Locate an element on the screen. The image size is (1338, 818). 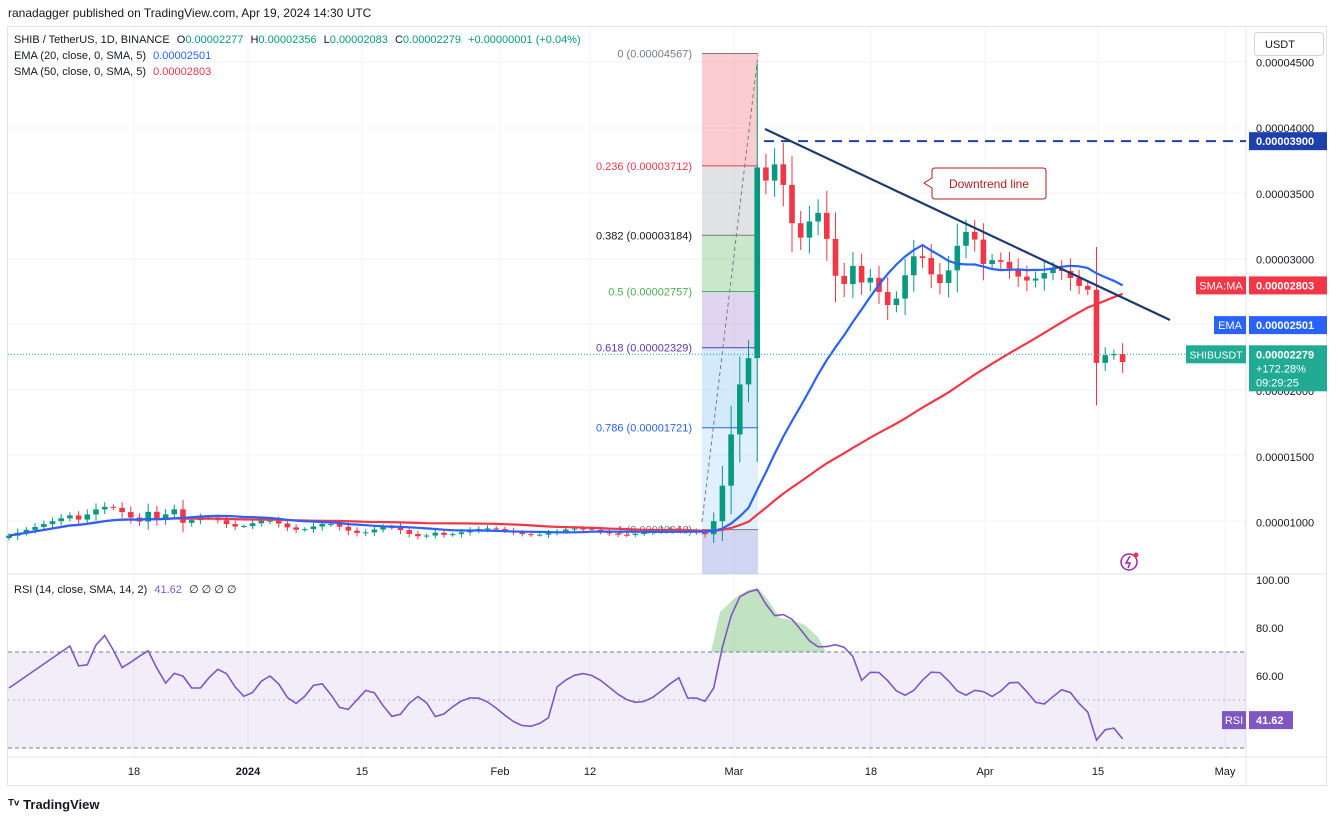
legend-high-label: H is located at coordinates (254, 40).